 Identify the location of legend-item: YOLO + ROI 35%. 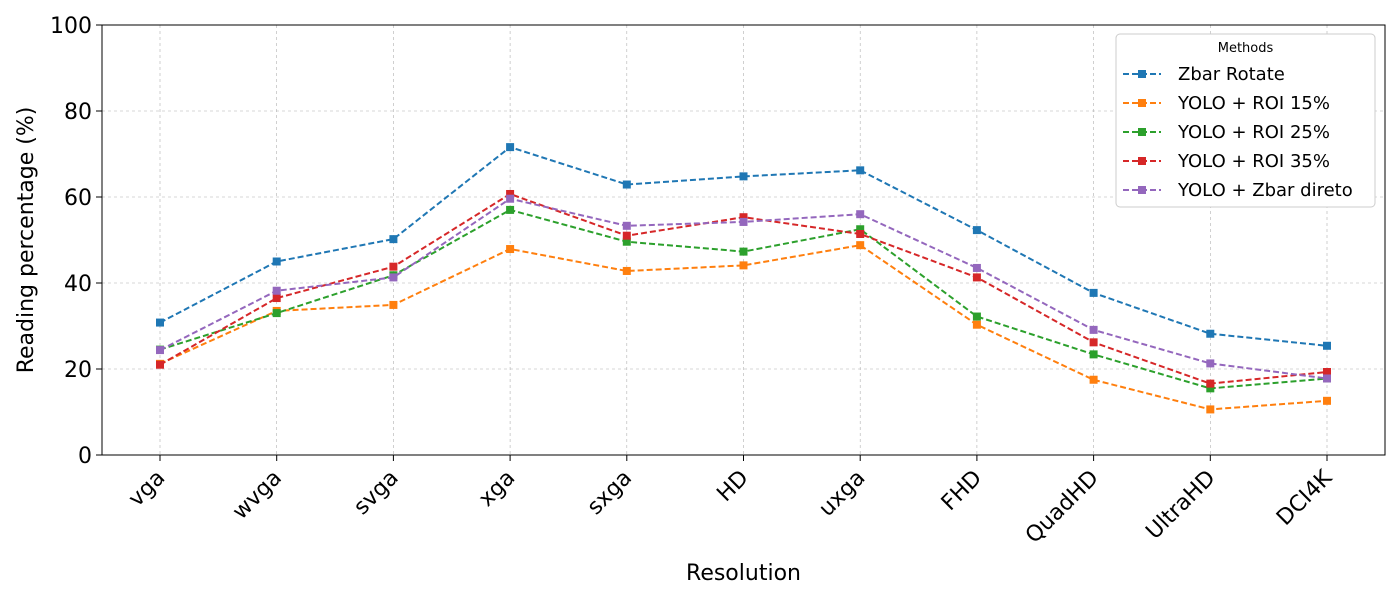
(1226, 161).